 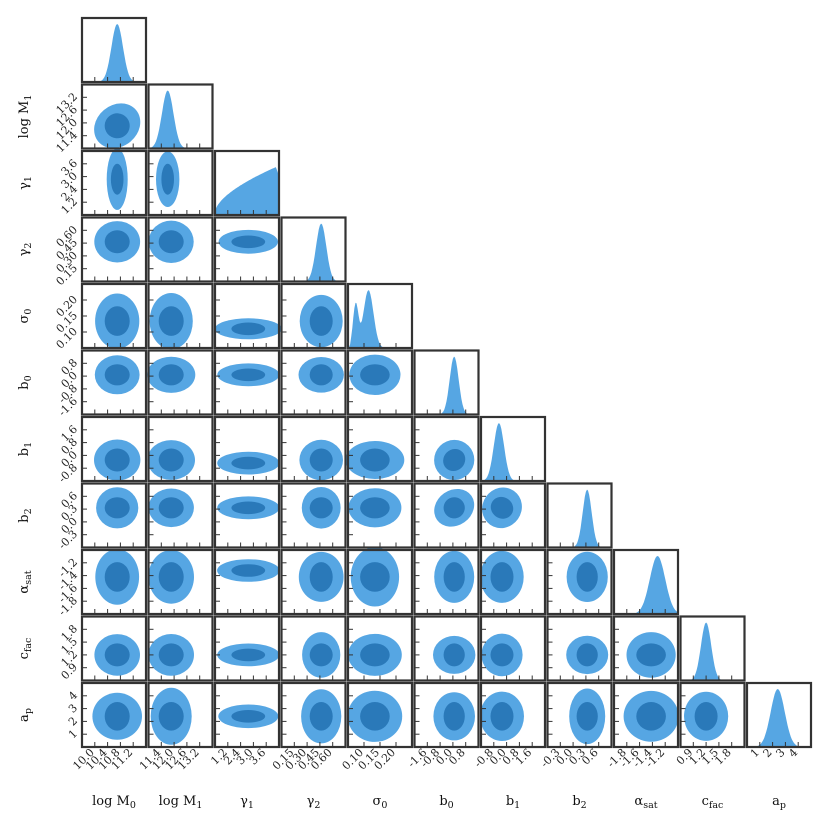 I want to click on contour-c_fac-vs-logM1, so click(x=171, y=655).